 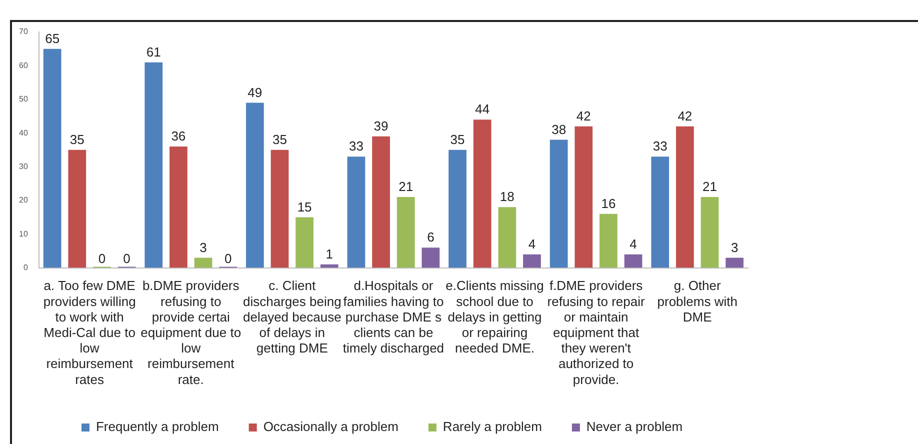 I want to click on legend-label: Occasionally a problem, so click(x=330, y=426).